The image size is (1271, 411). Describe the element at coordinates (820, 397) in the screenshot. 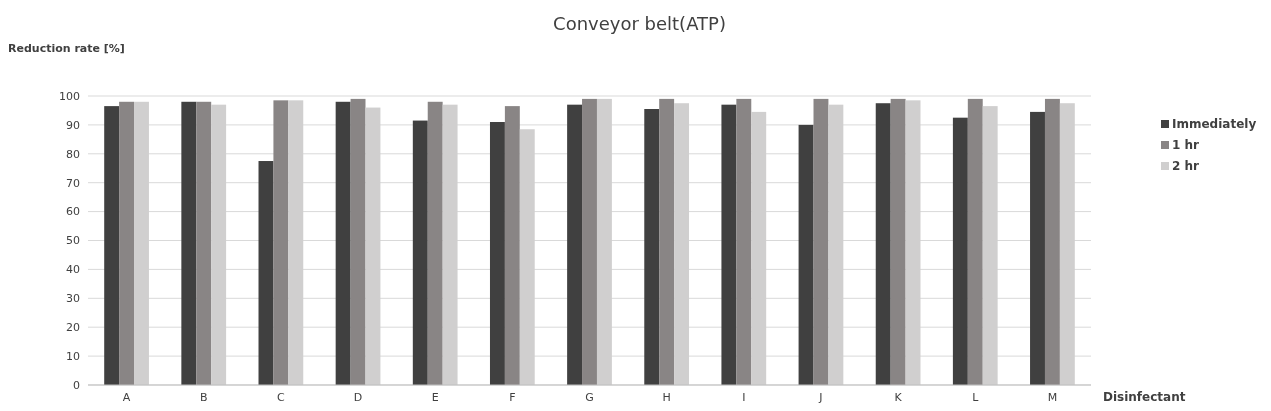

I see `x-tick-label: J` at that location.